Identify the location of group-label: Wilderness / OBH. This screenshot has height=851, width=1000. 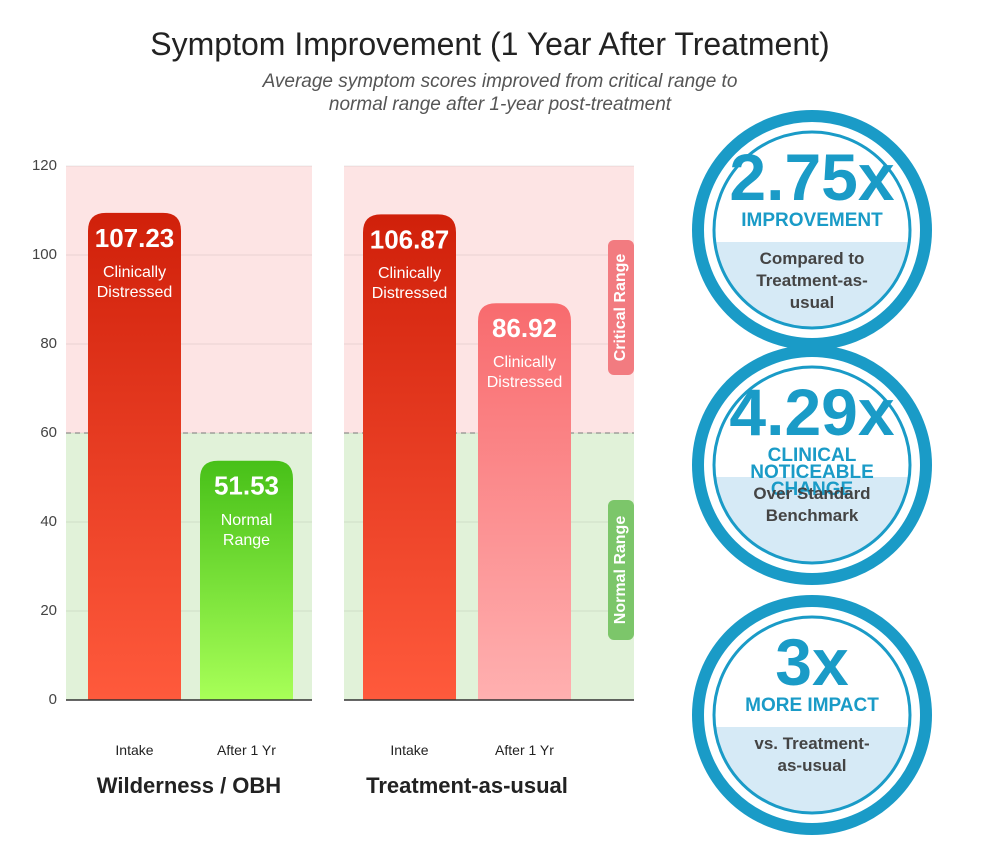
(189, 785).